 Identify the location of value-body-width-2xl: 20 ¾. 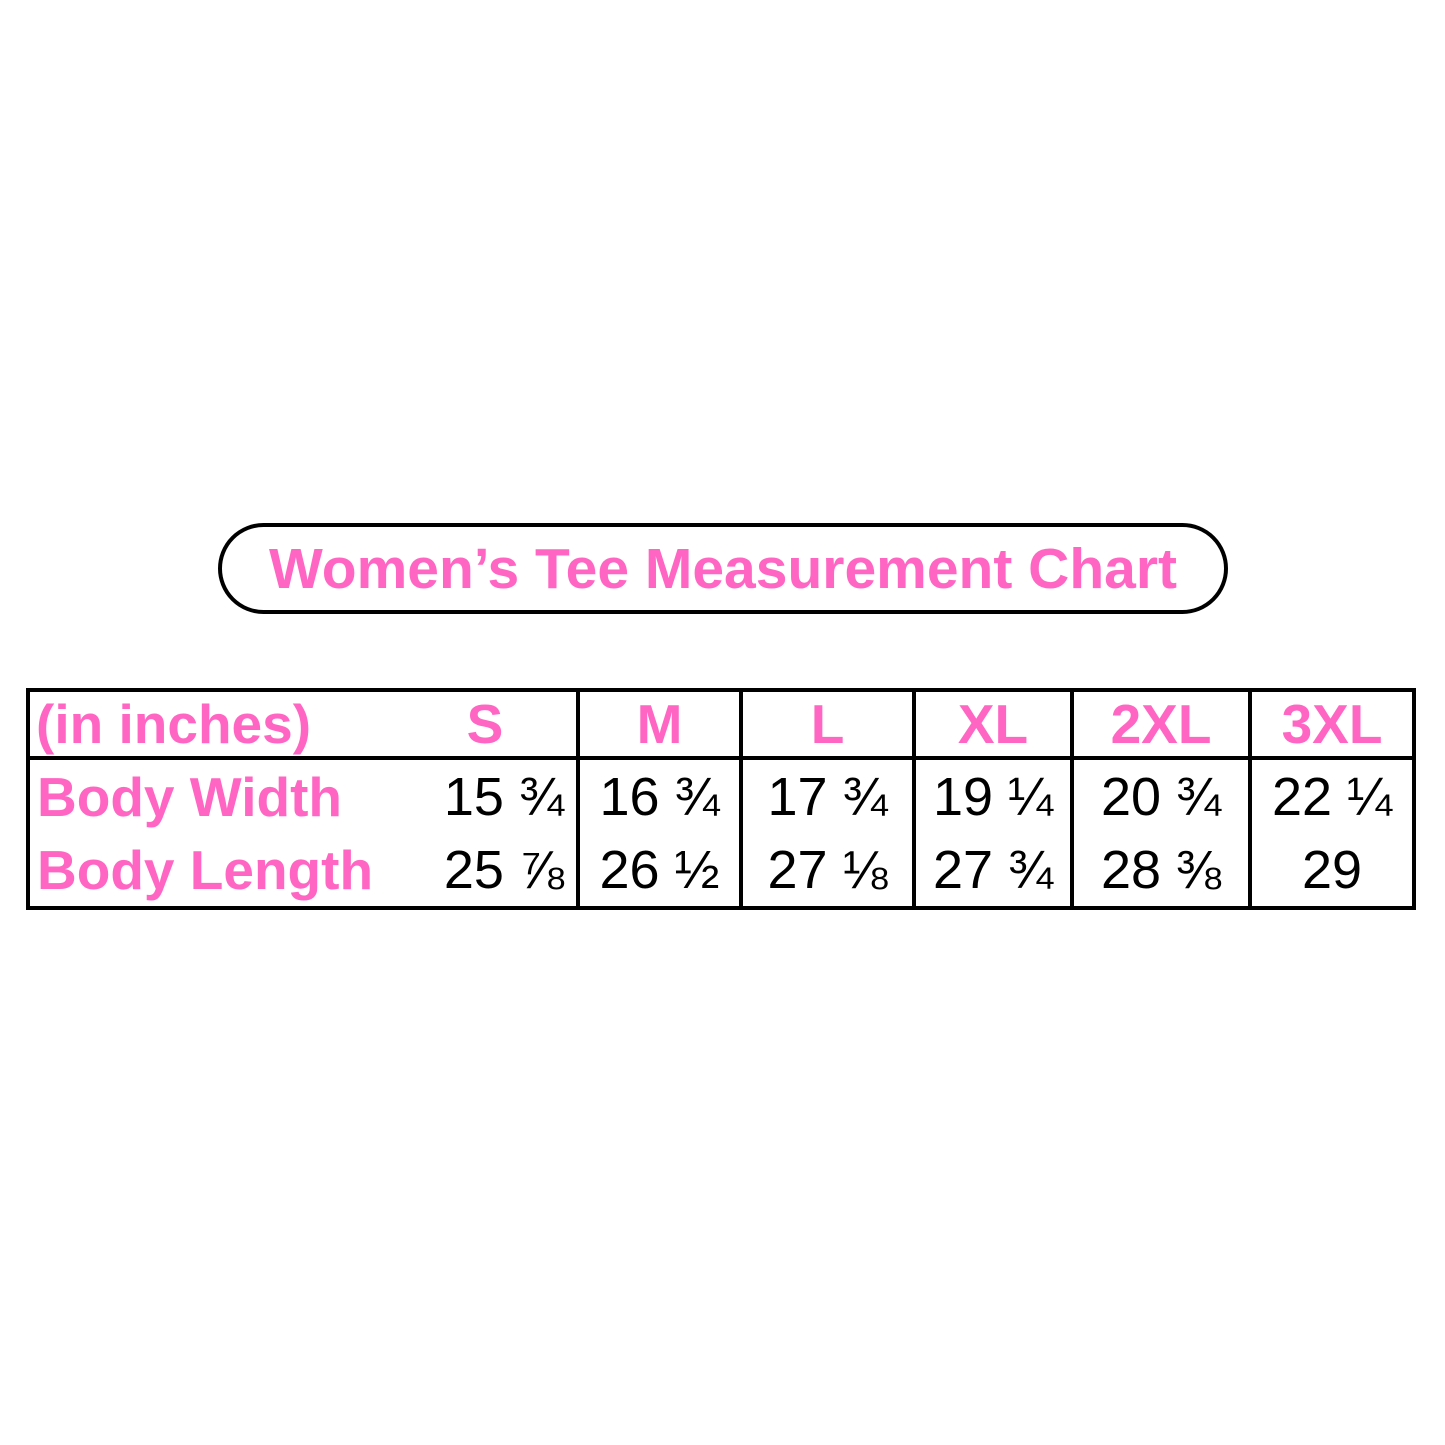
(1160, 795).